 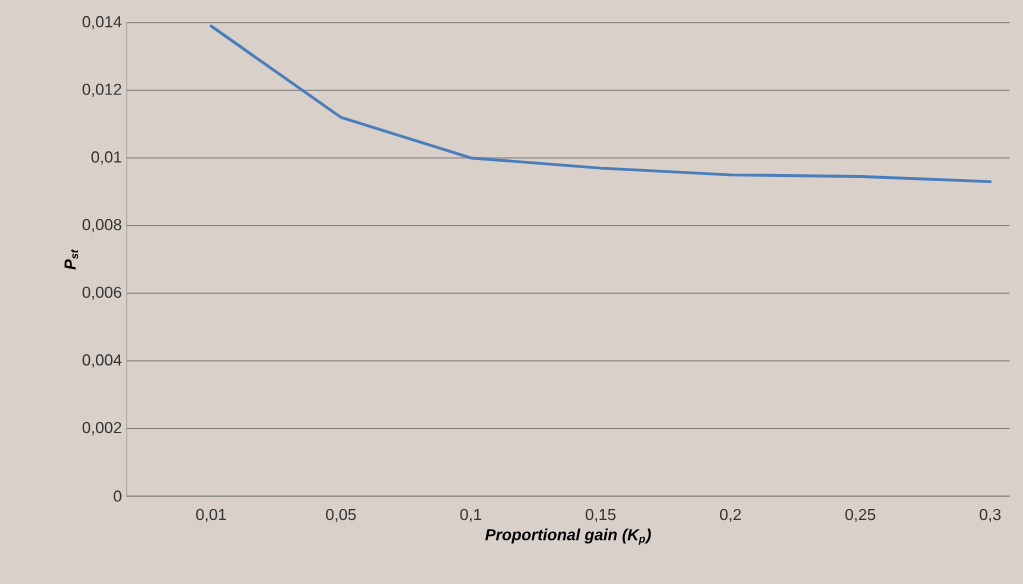 What do you see at coordinates (106, 158) in the screenshot?
I see `y-tick-label: 0,01` at bounding box center [106, 158].